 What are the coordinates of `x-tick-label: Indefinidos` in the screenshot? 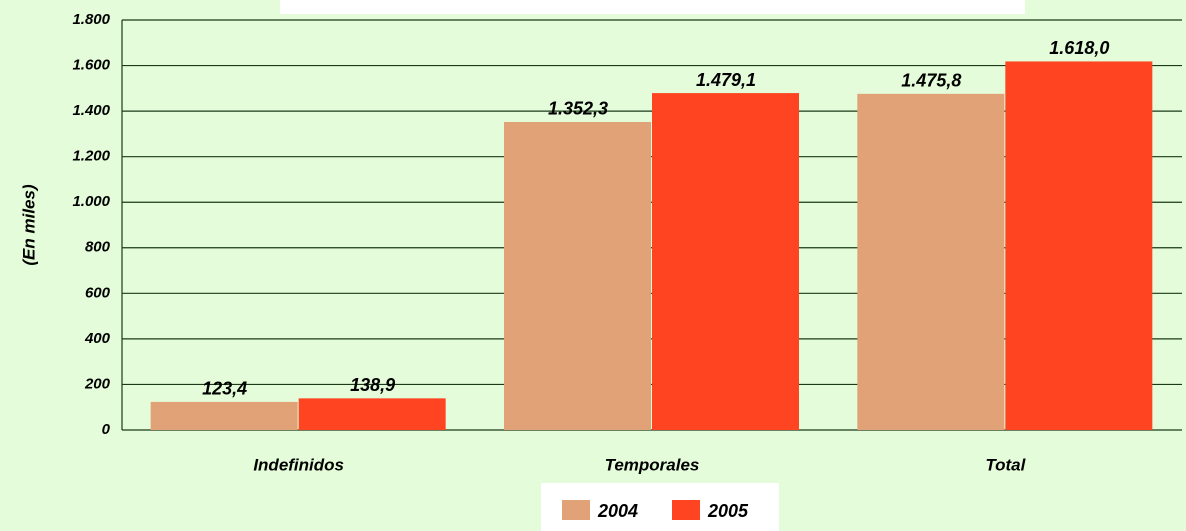 It's located at (298, 464).